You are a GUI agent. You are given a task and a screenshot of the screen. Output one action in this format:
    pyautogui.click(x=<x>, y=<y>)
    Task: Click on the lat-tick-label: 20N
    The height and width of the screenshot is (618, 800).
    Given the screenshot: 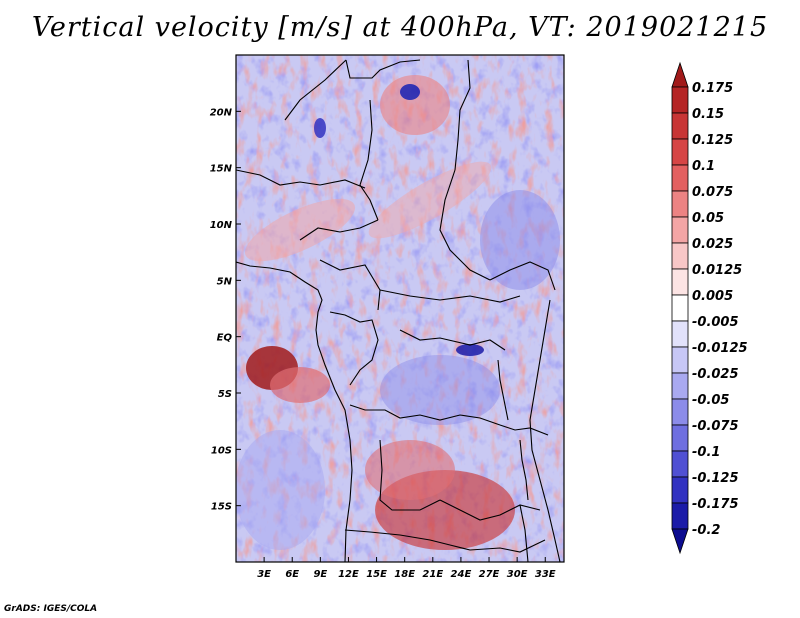 What is the action you would take?
    pyautogui.click(x=221, y=112)
    